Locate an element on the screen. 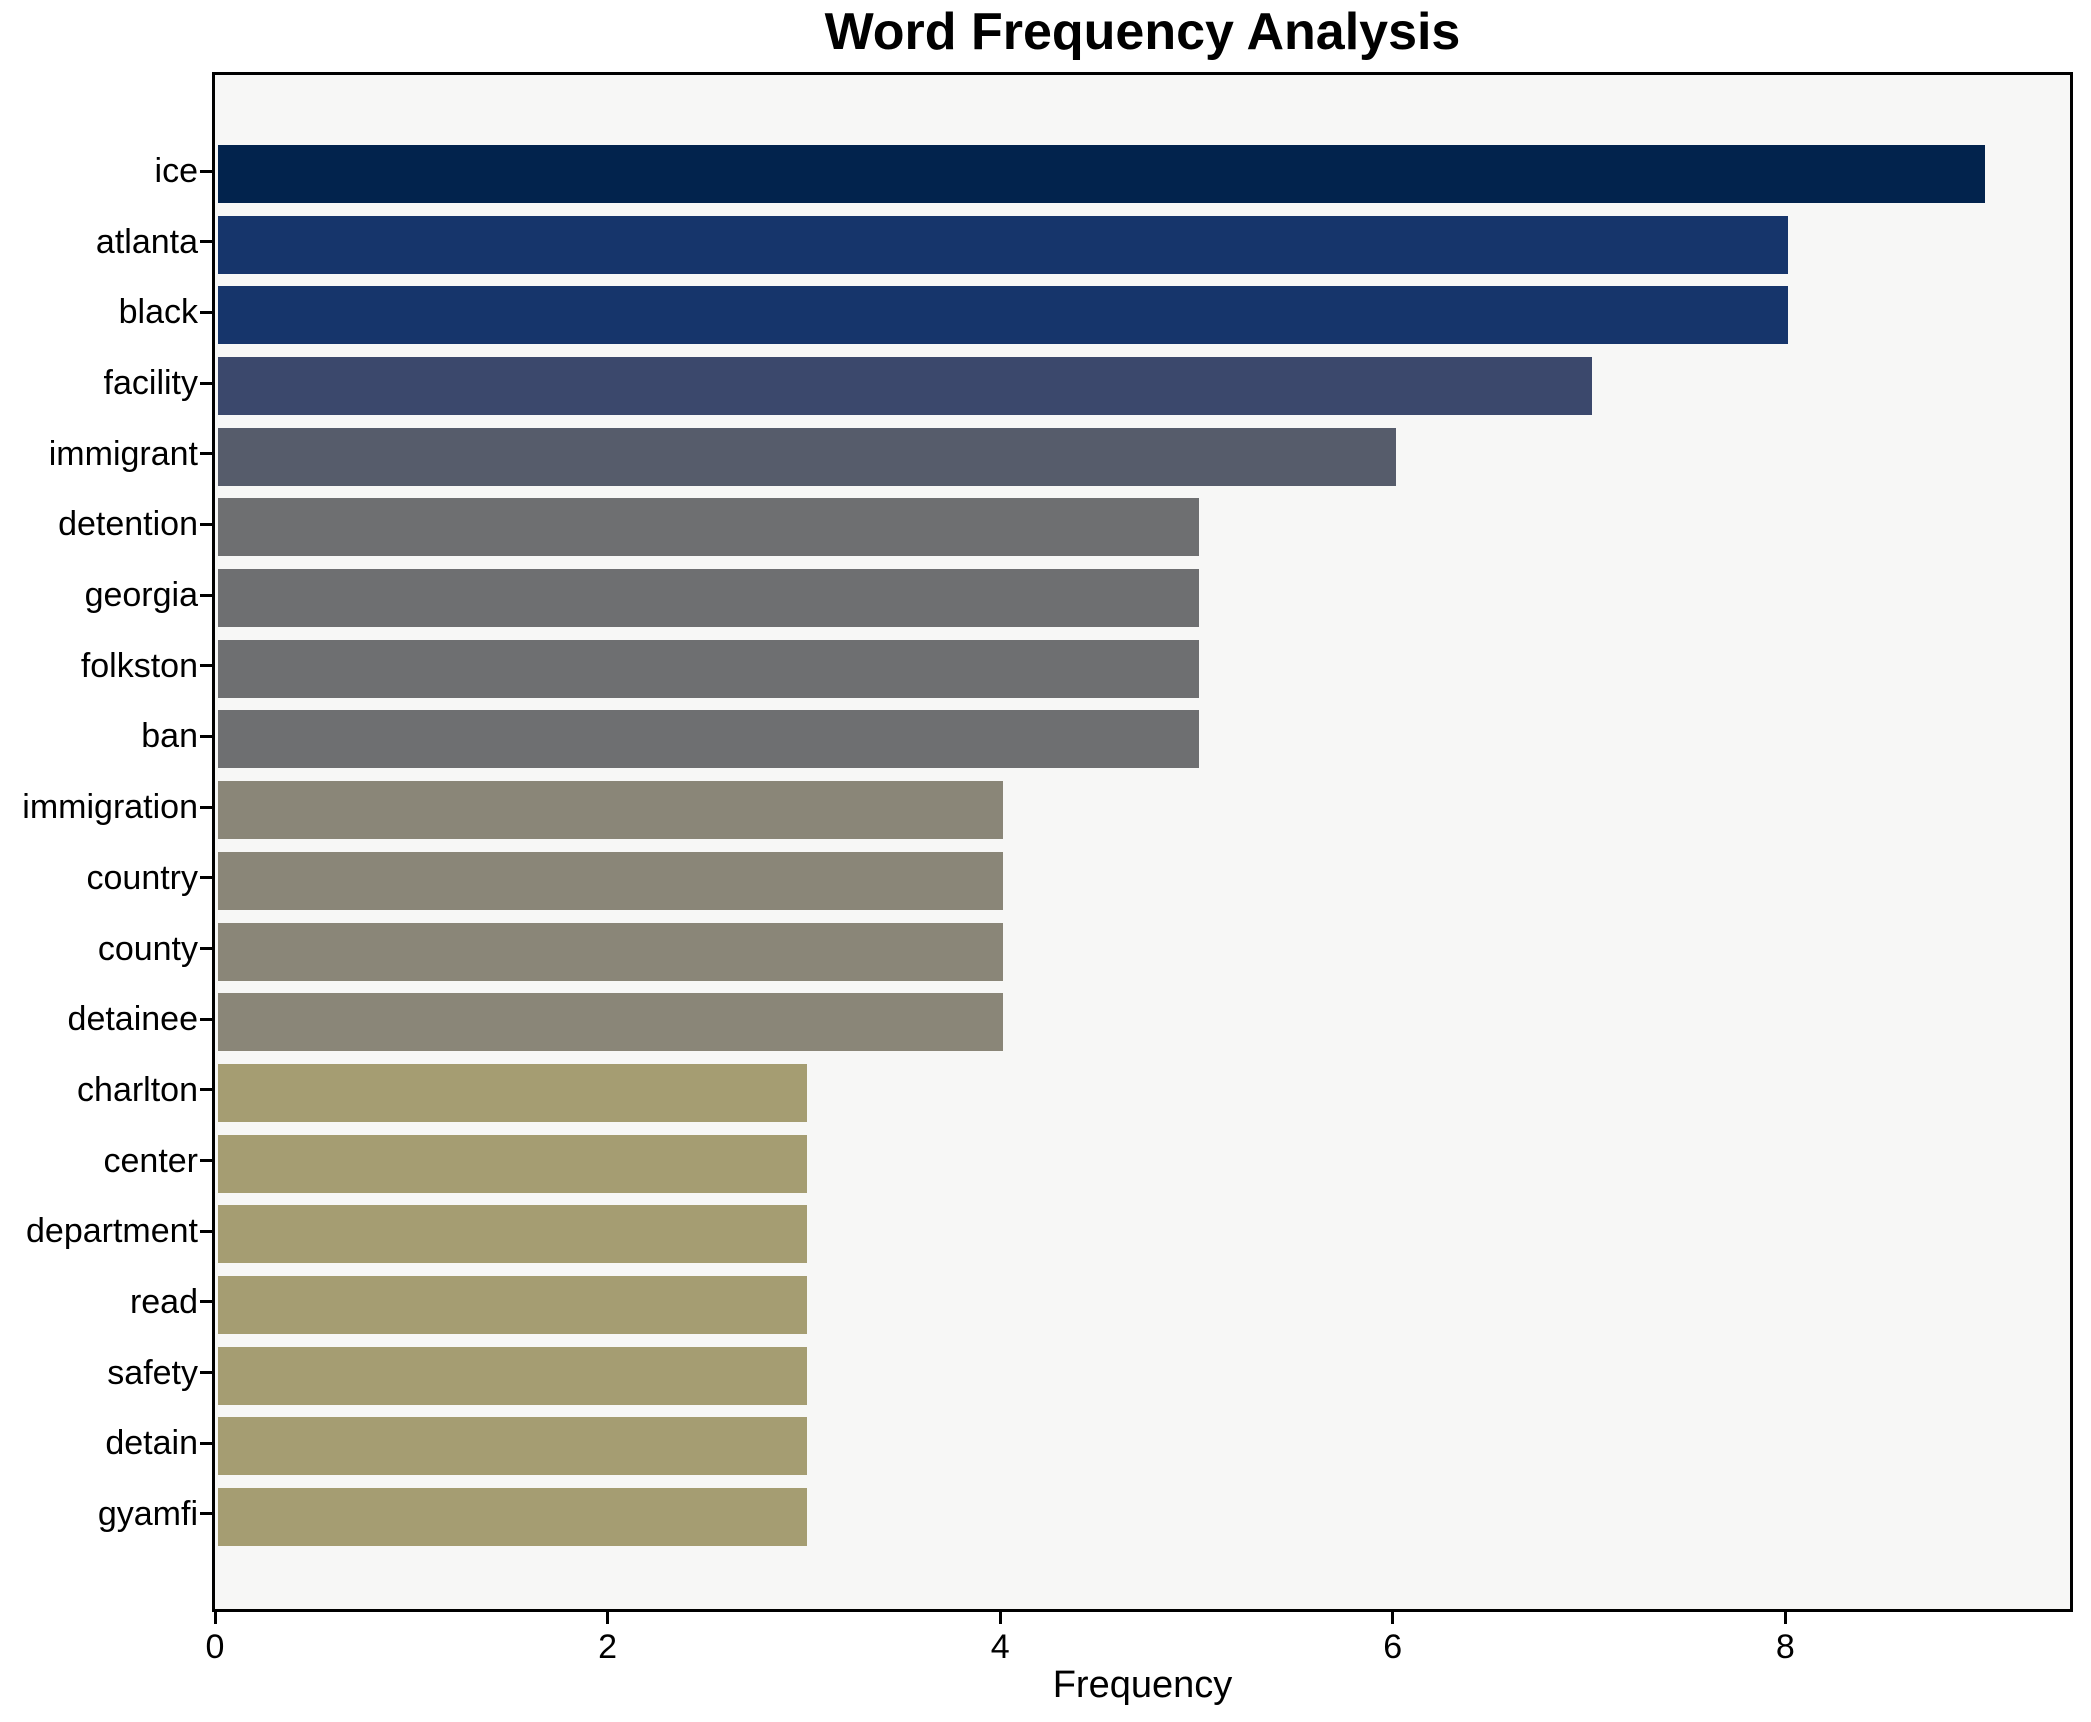 The image size is (2091, 1722). y-tick-label-charlton: charlton is located at coordinates (137, 1089).